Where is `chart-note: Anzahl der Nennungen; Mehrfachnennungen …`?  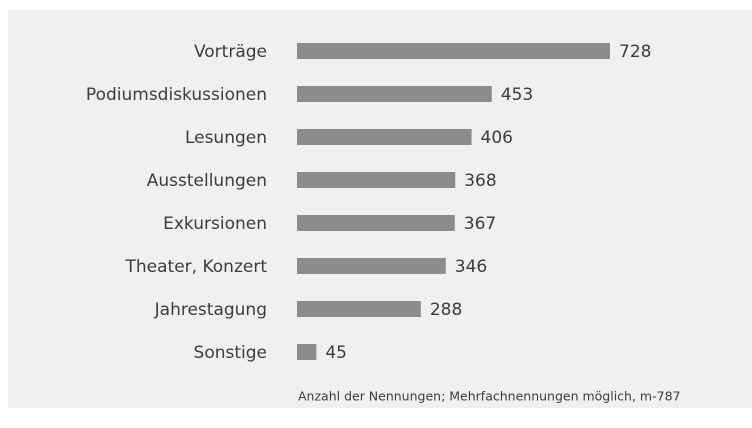
chart-note: Anzahl der Nennungen; Mehrfachnennungen … is located at coordinates (489, 396).